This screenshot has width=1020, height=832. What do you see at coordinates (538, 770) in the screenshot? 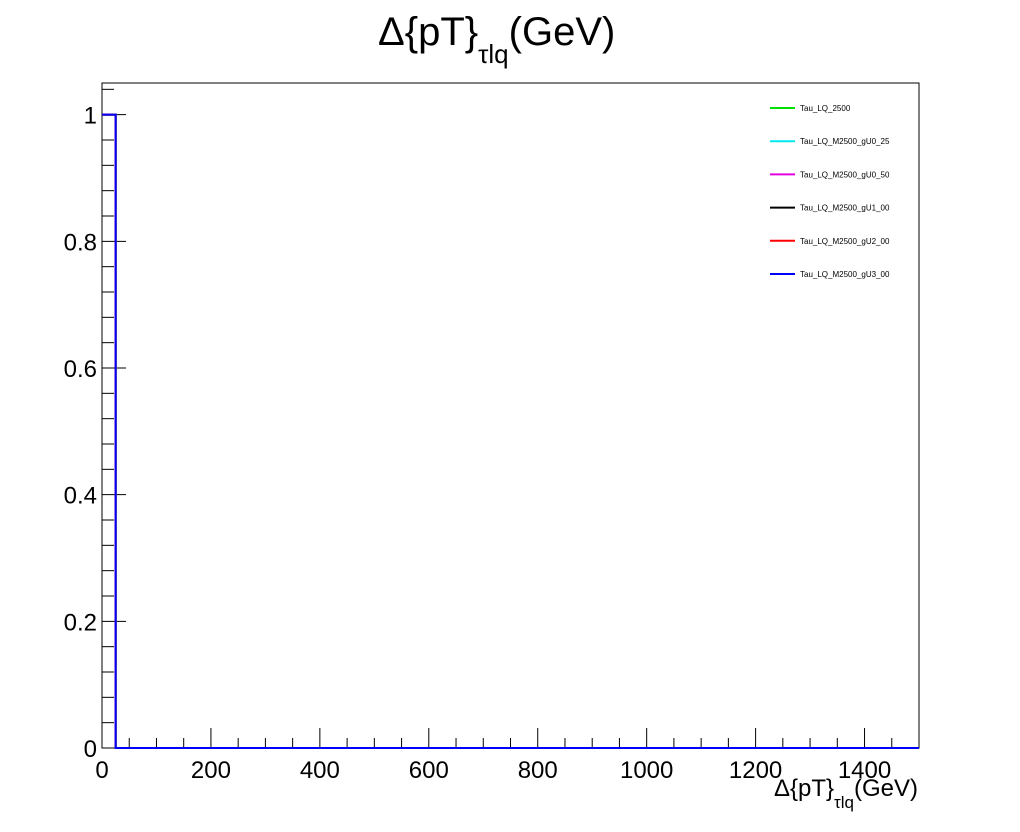
I see `x-tick-label: 800` at bounding box center [538, 770].